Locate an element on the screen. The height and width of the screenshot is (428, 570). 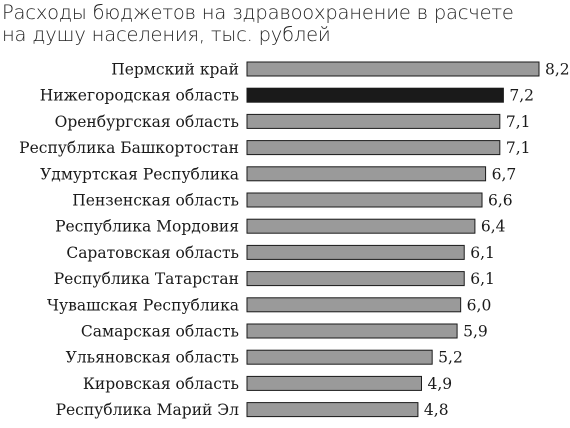
bar-row: Республика Татарстан 6,1 is located at coordinates (274, 279).